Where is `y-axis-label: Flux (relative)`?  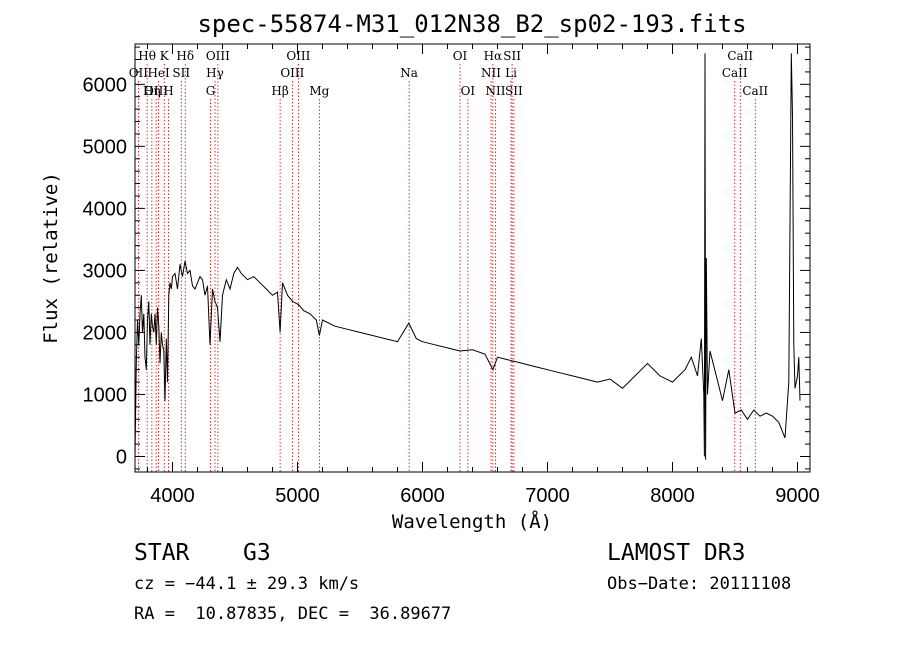 y-axis-label: Flux (relative) is located at coordinates (51, 258).